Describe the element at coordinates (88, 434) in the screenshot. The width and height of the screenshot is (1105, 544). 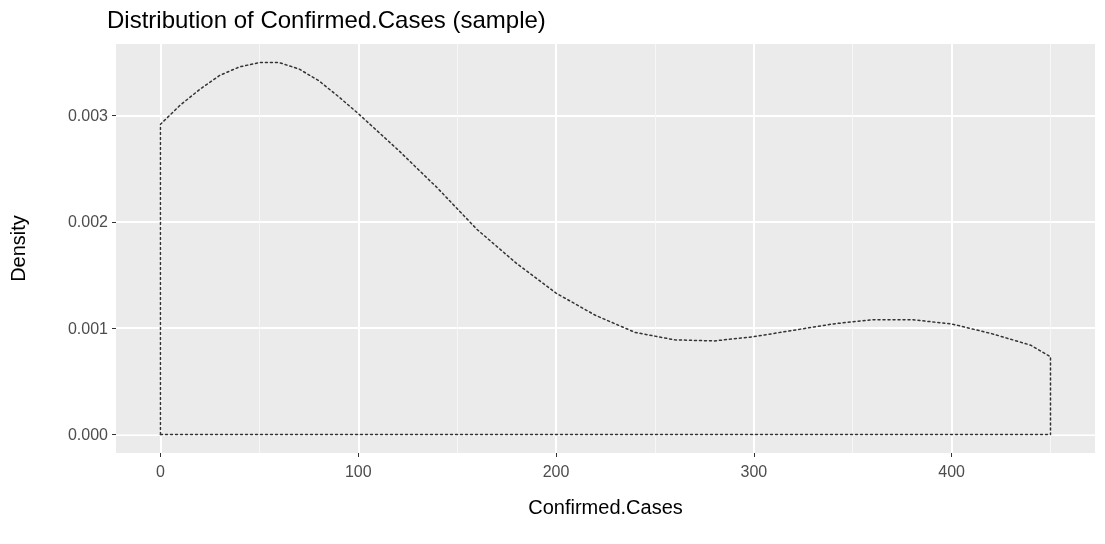
I see `y-tick-label: 0.000` at that location.